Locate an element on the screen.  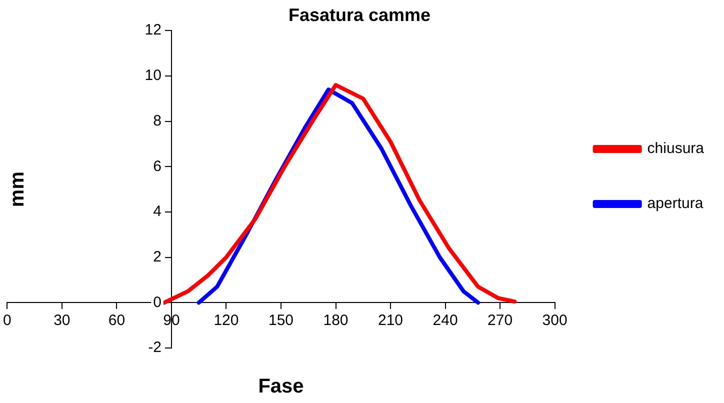
x-tick-label: 240 is located at coordinates (445, 320).